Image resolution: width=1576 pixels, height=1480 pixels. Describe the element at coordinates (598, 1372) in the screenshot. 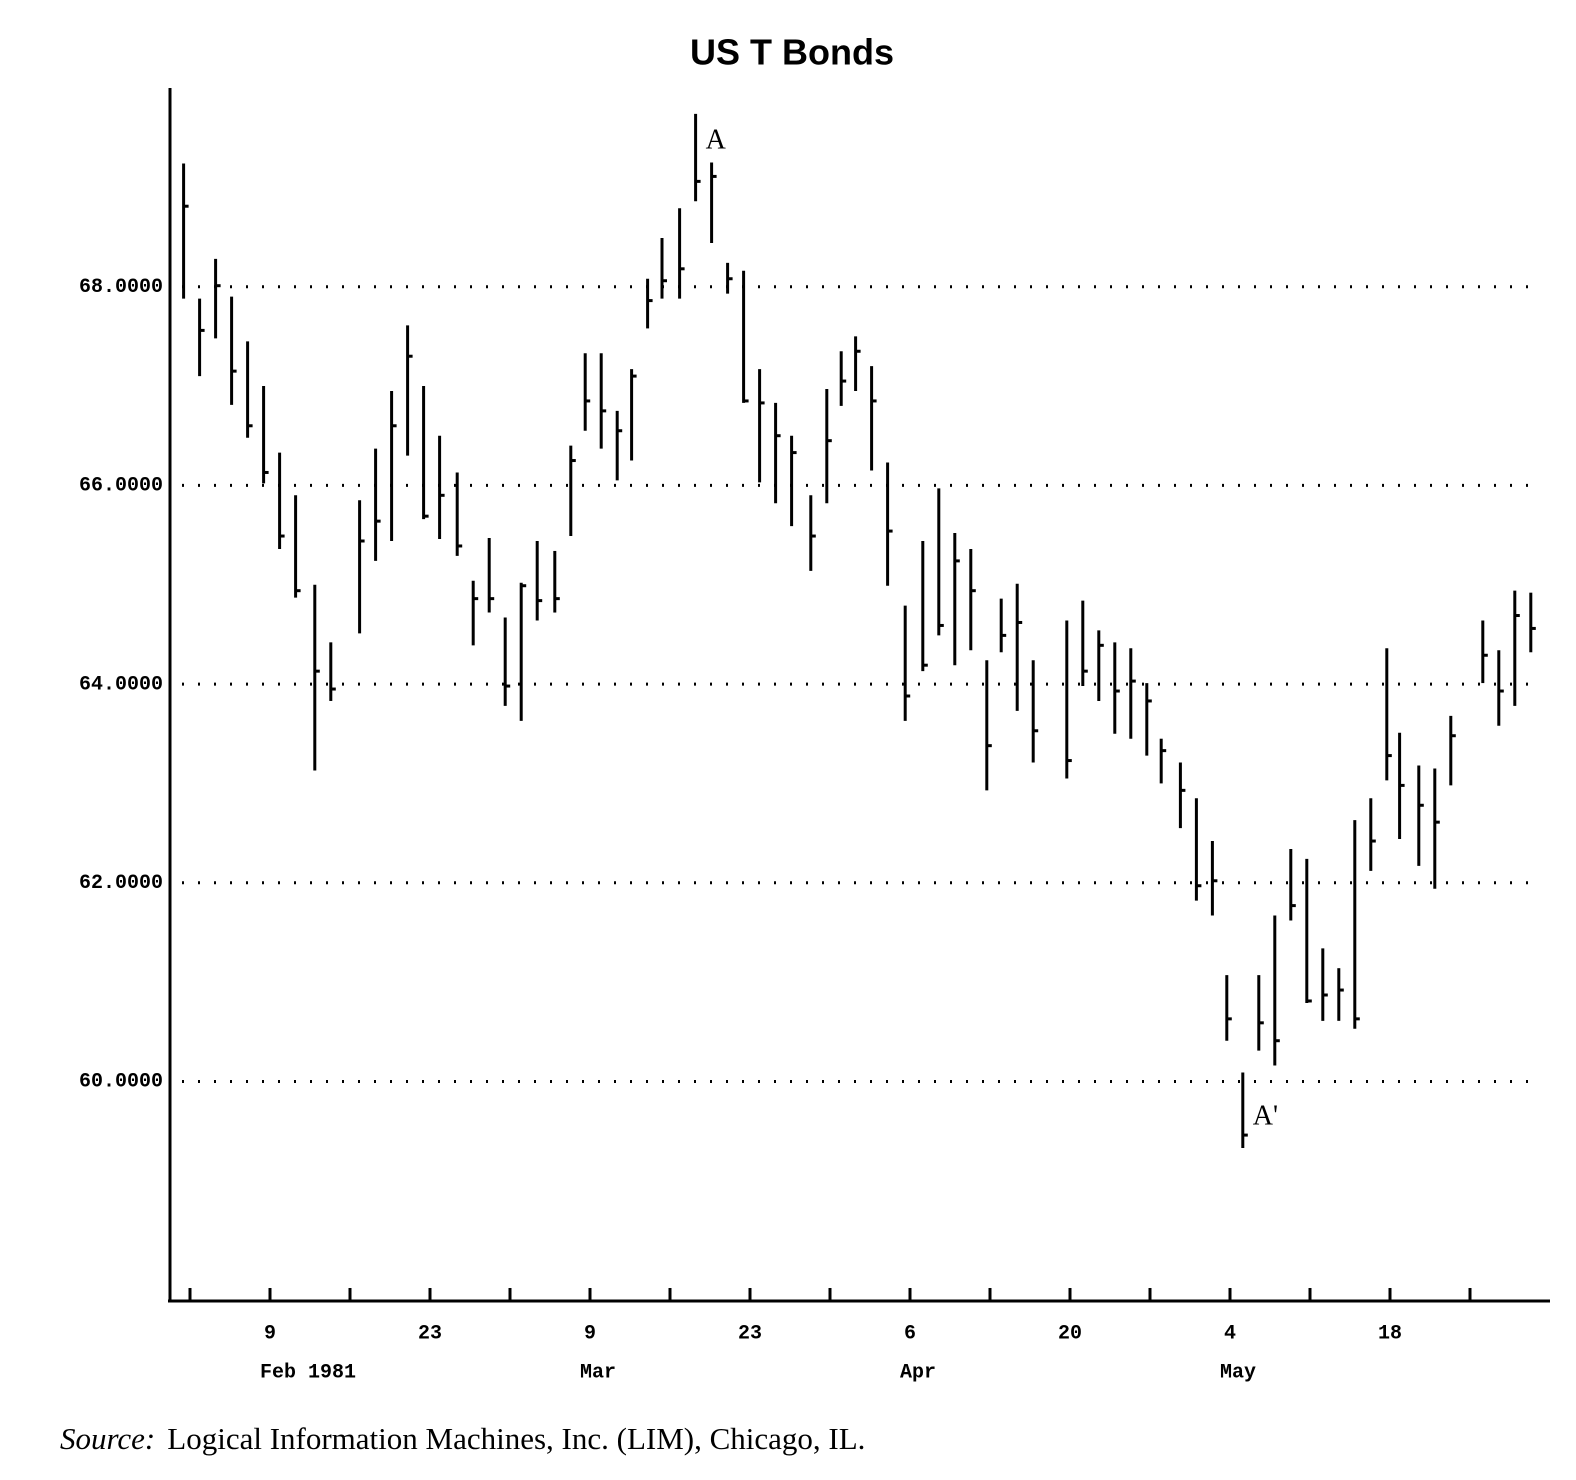

I see `month-label: Mar` at that location.